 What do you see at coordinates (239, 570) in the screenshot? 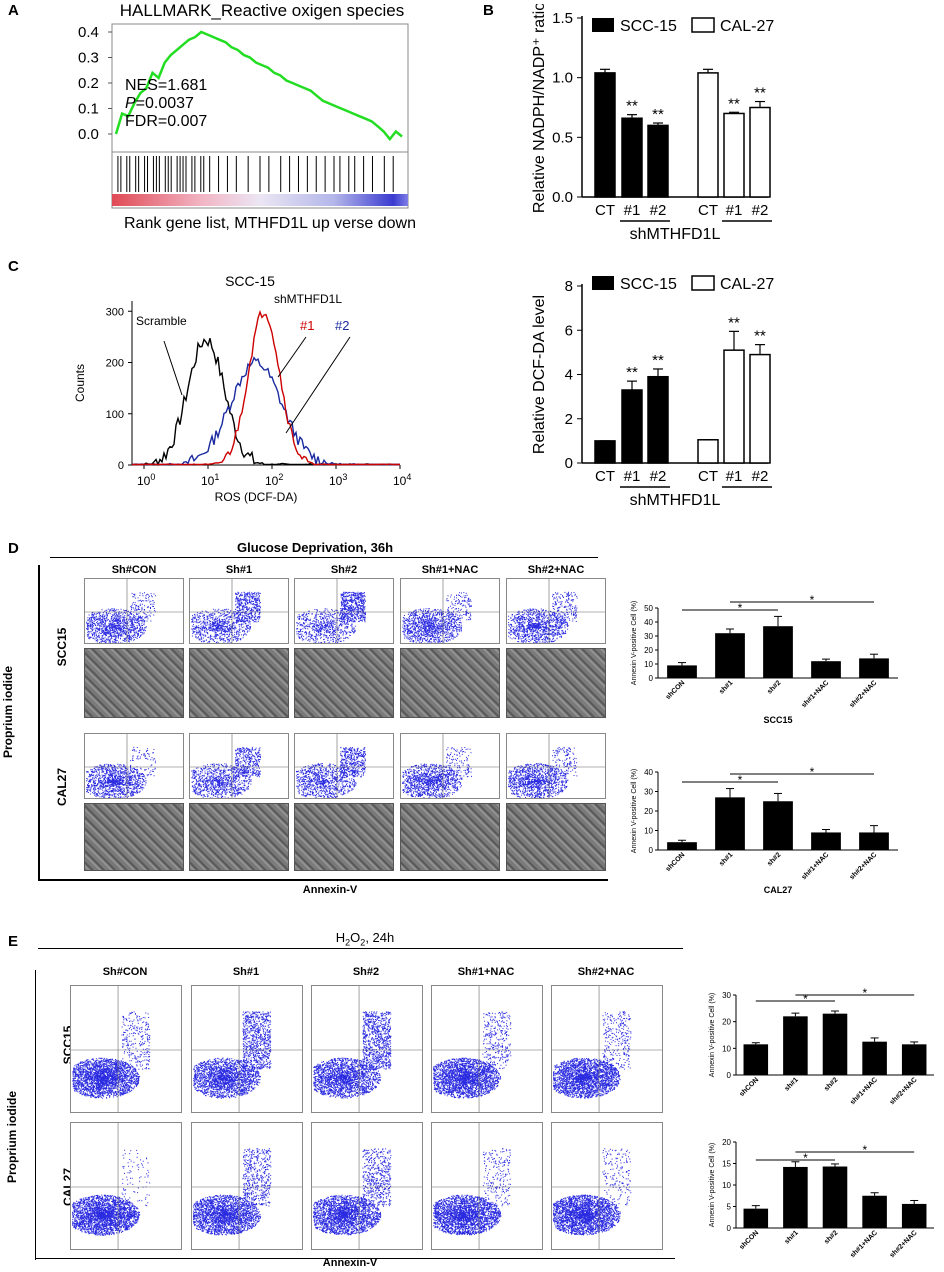
I see `panel-d-col-label: Sh#1` at bounding box center [239, 570].